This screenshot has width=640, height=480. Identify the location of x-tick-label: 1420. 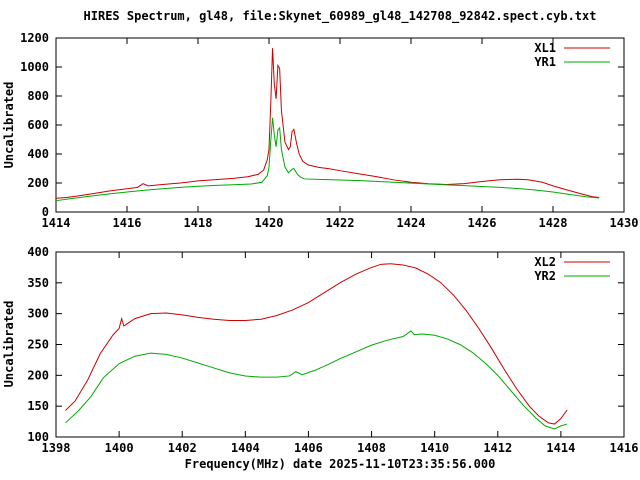
(269, 223).